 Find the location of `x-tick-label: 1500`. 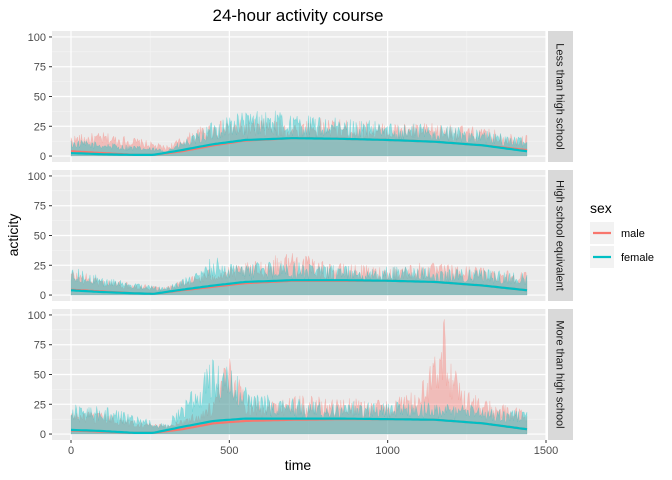

x-tick-label: 1500 is located at coordinates (546, 451).